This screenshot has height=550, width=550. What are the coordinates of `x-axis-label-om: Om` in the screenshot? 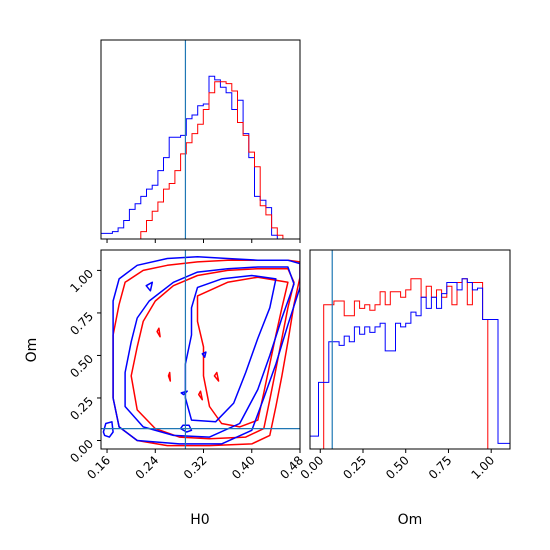 It's located at (410, 520).